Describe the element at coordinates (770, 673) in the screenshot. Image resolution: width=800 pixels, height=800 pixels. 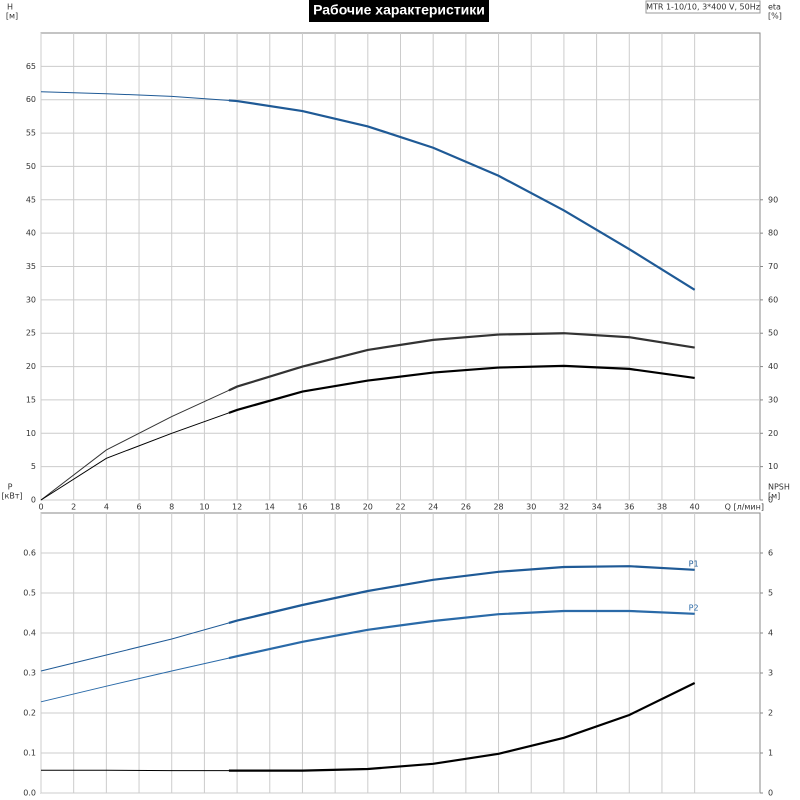
I see `y2-tick-label: 3` at that location.